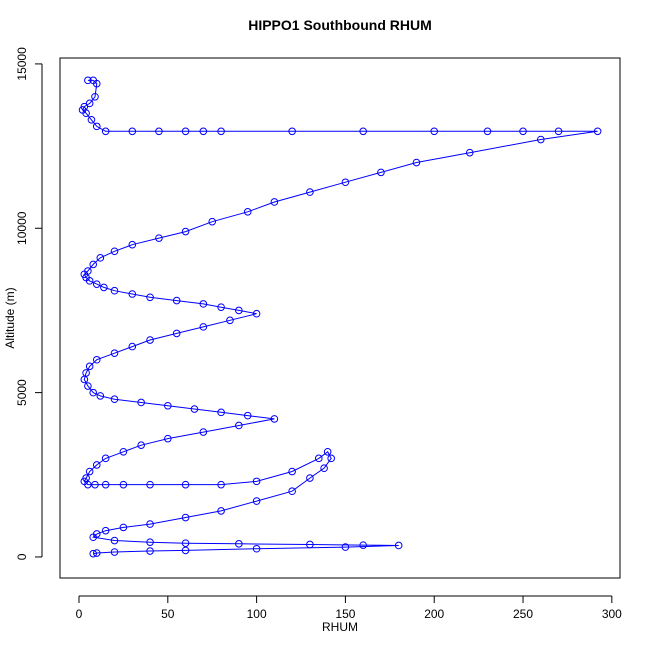  I want to click on y-axis-label: Altitude (m), so click(10, 317).